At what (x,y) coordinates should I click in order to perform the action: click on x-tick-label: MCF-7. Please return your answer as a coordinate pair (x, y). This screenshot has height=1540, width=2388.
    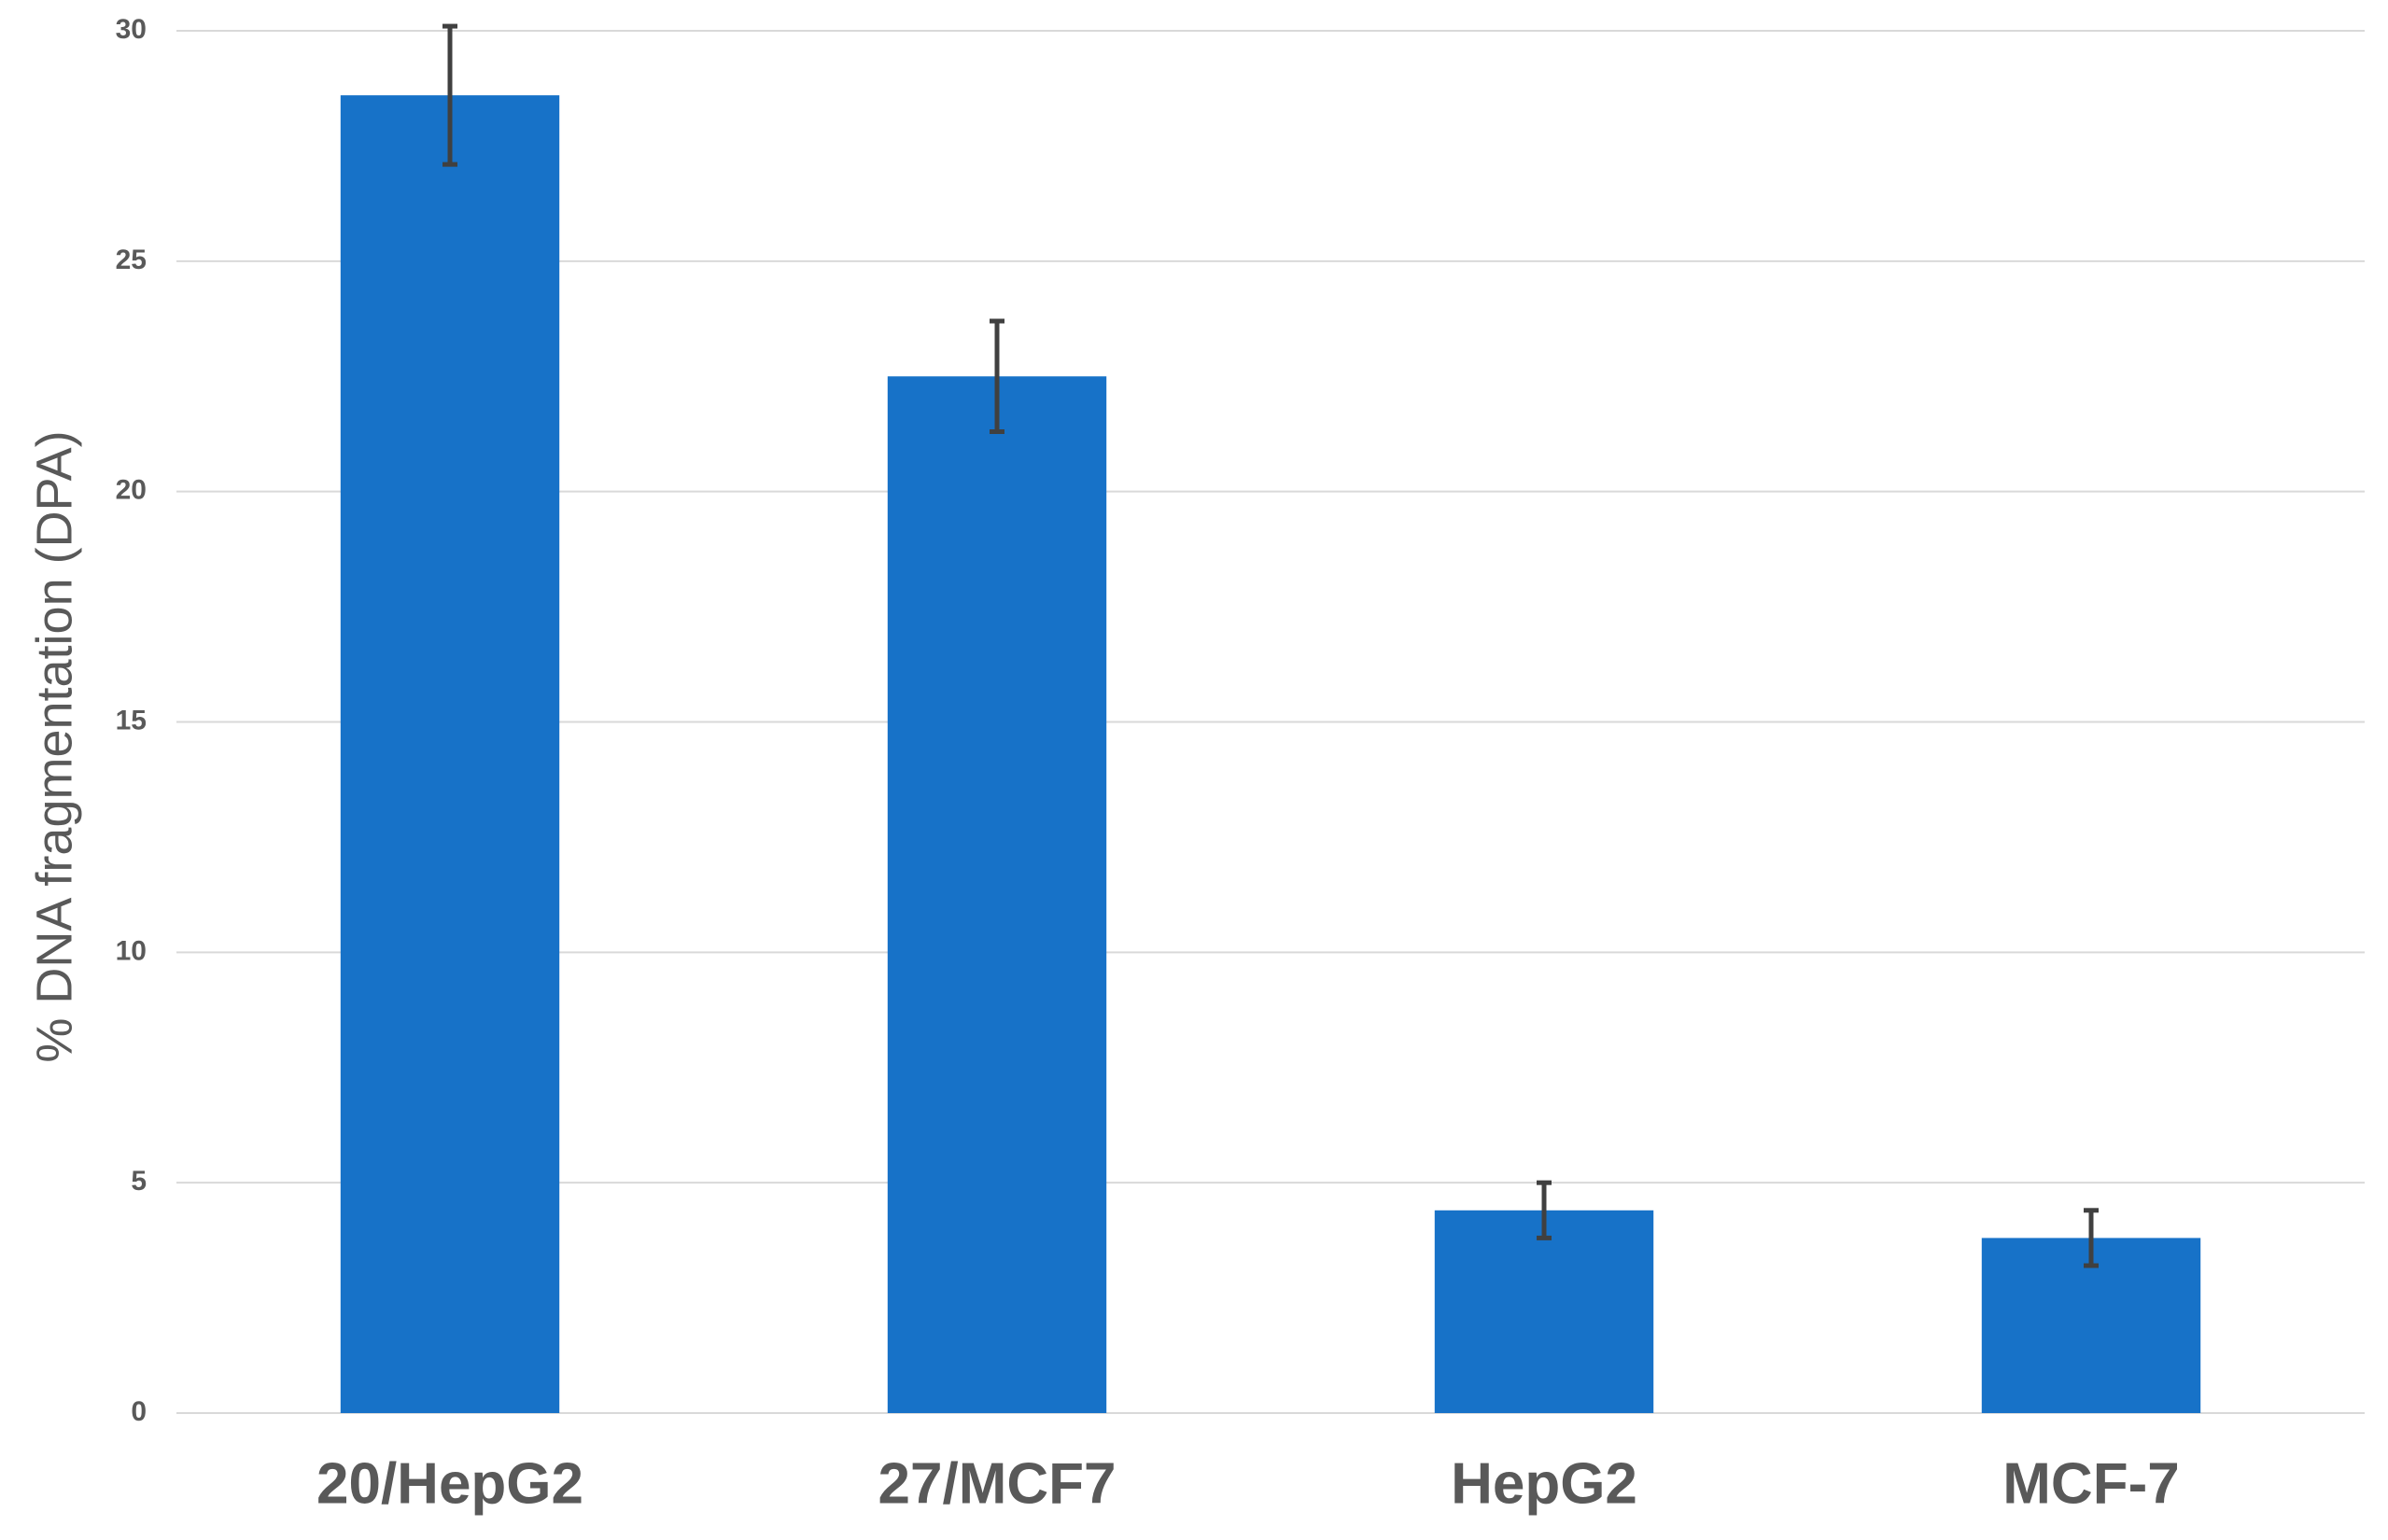
    Looking at the image, I should click on (2090, 1483).